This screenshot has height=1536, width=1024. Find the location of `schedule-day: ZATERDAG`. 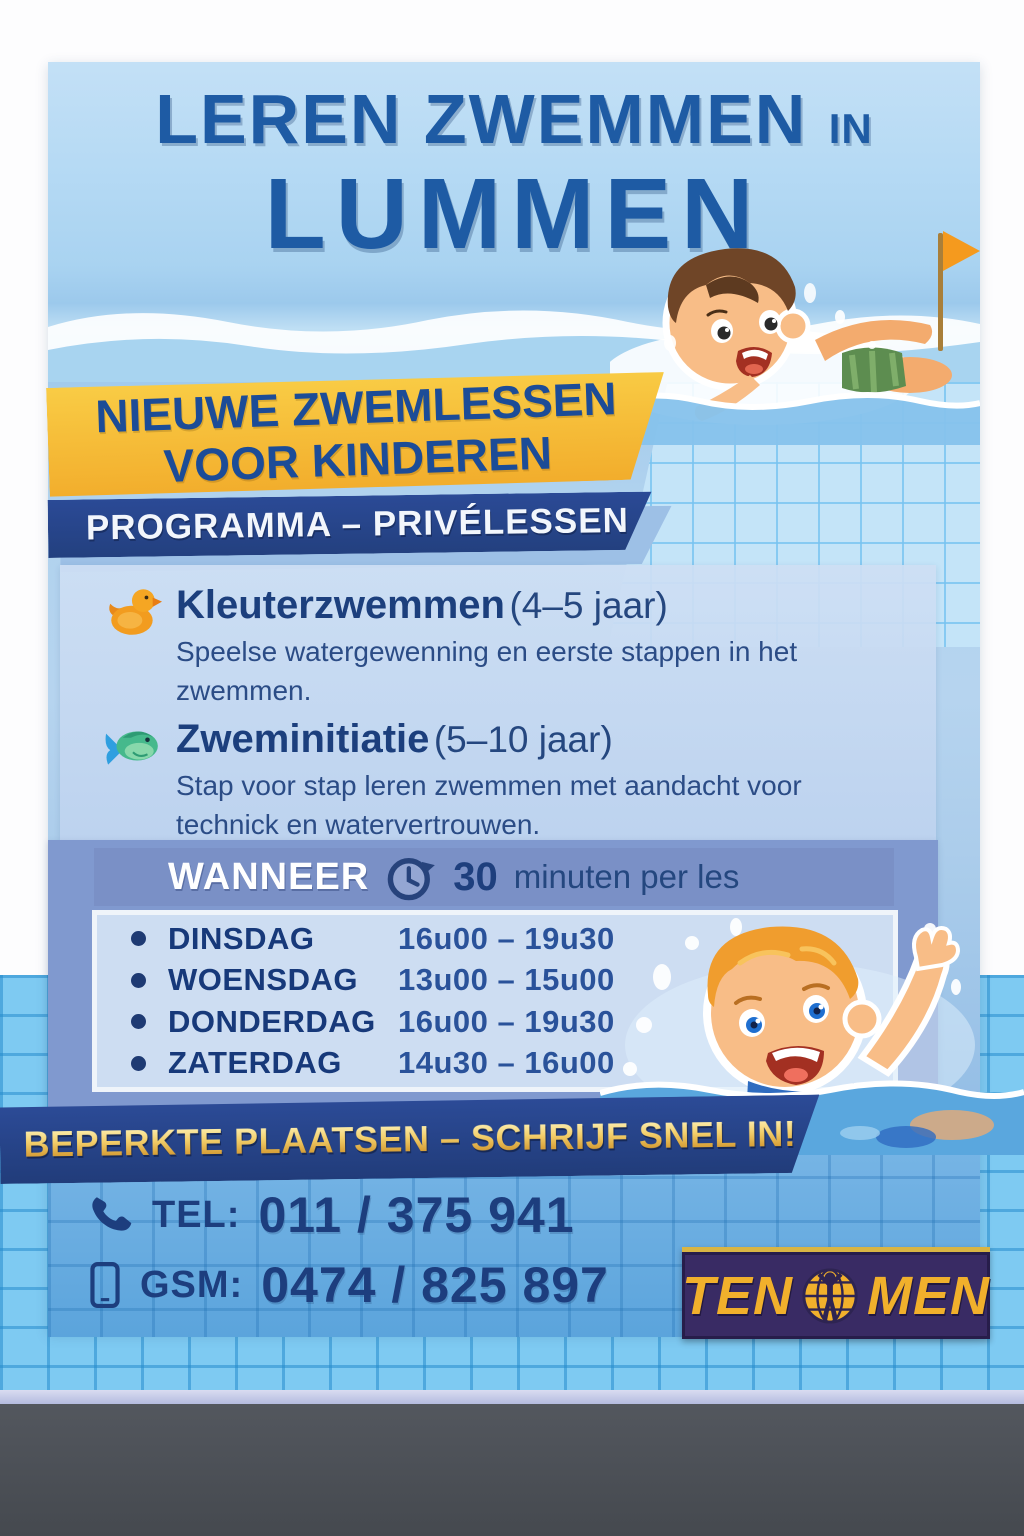

schedule-day: ZATERDAG is located at coordinates (255, 1063).